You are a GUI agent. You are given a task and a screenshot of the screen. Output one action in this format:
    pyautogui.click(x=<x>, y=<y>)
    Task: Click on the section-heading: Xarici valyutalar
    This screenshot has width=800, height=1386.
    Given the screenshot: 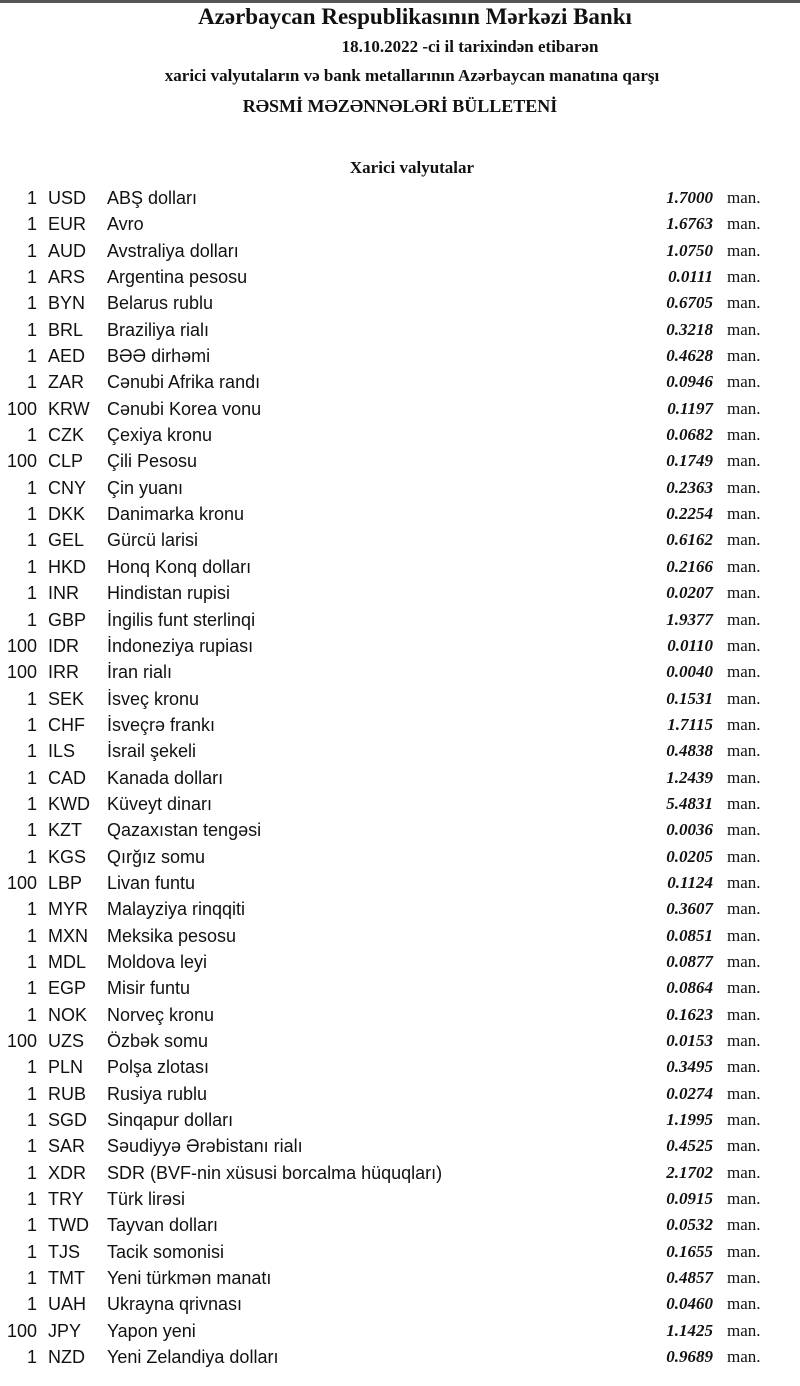 What is the action you would take?
    pyautogui.click(x=412, y=167)
    